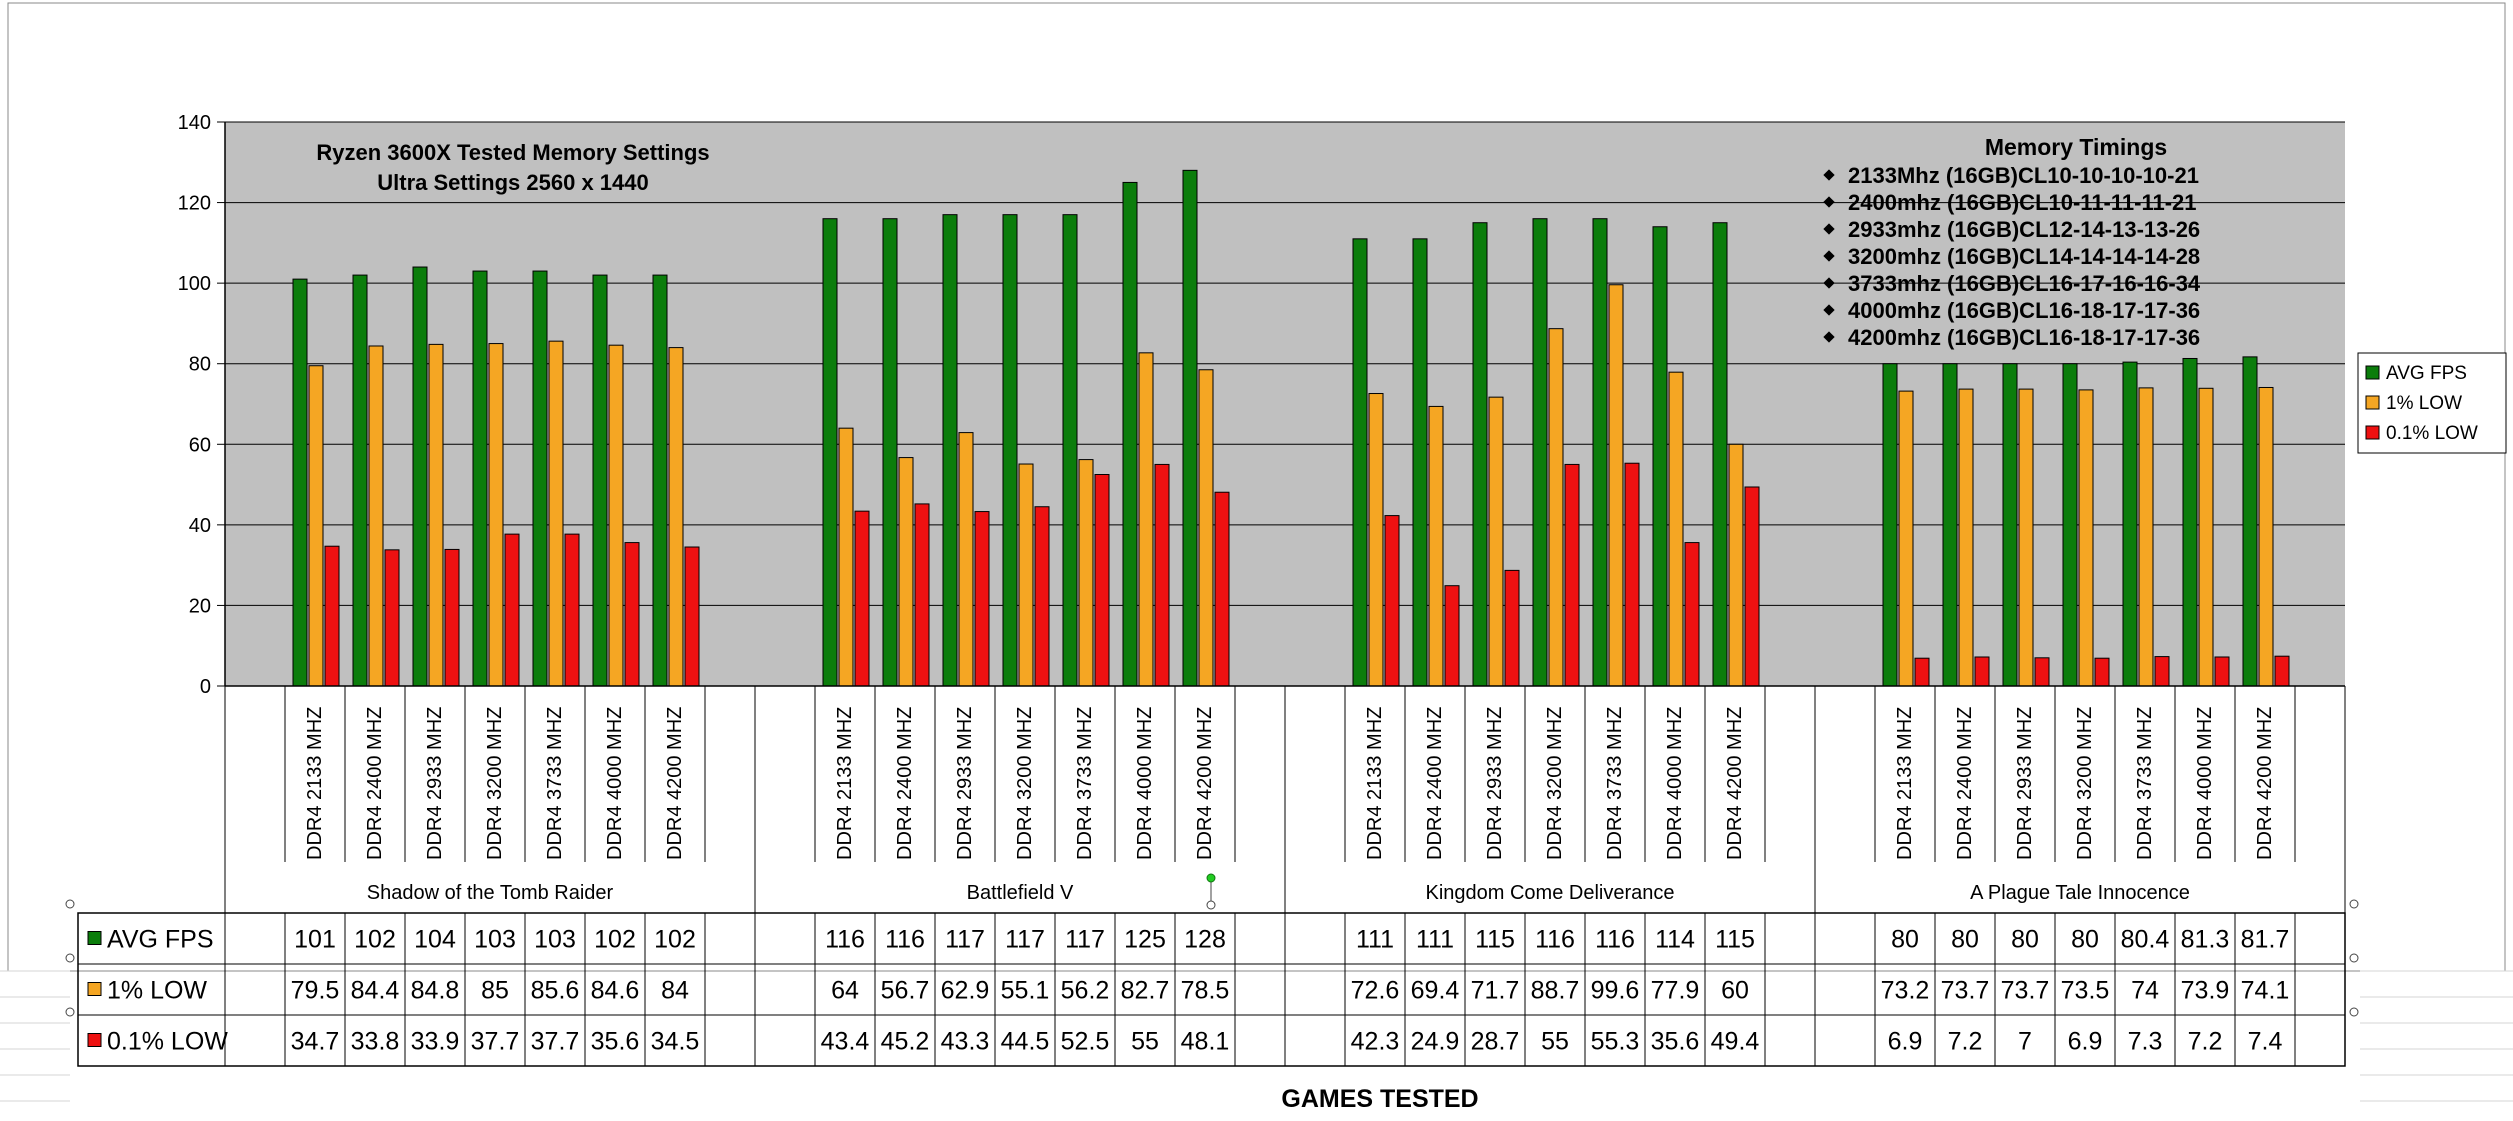 The width and height of the screenshot is (2513, 1121). Describe the element at coordinates (1675, 940) in the screenshot. I see `table-cell: 114` at that location.